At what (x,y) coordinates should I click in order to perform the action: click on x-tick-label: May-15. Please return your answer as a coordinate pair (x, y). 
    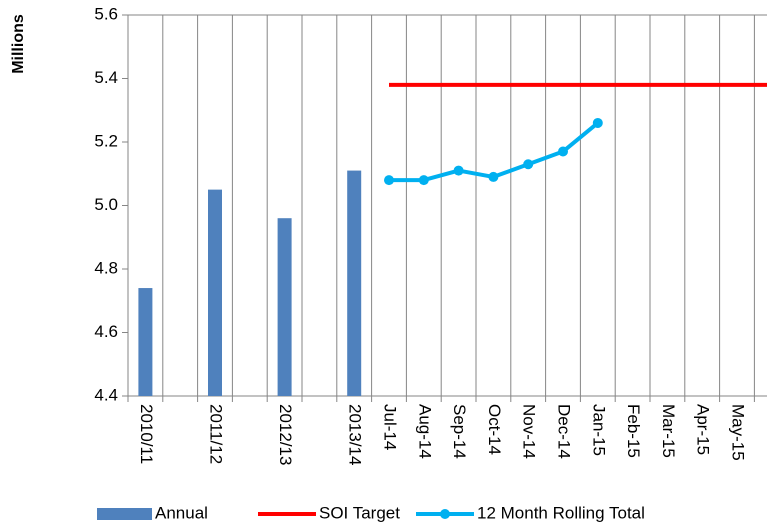
    Looking at the image, I should click on (738, 432).